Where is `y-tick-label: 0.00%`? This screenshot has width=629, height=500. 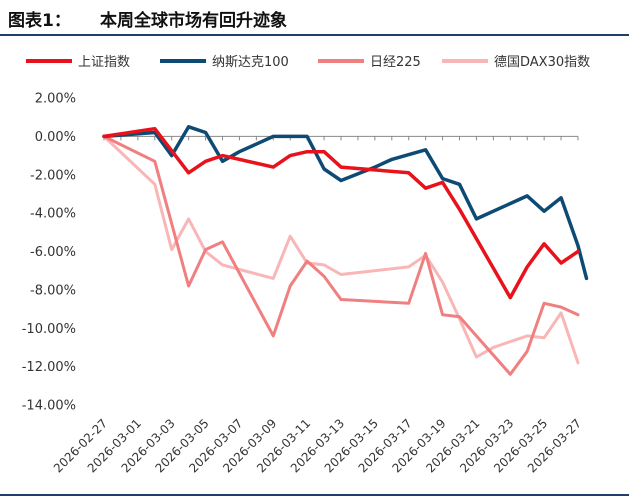 y-tick-label: 0.00% is located at coordinates (55, 137).